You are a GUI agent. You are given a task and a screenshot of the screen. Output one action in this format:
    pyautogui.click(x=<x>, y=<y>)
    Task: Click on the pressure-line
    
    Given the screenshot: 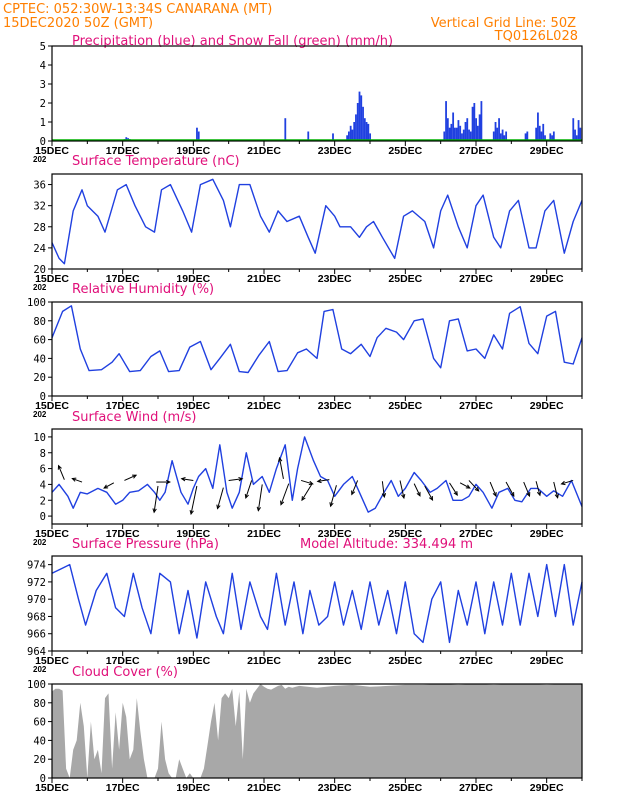 What is the action you would take?
    pyautogui.click(x=317, y=603)
    